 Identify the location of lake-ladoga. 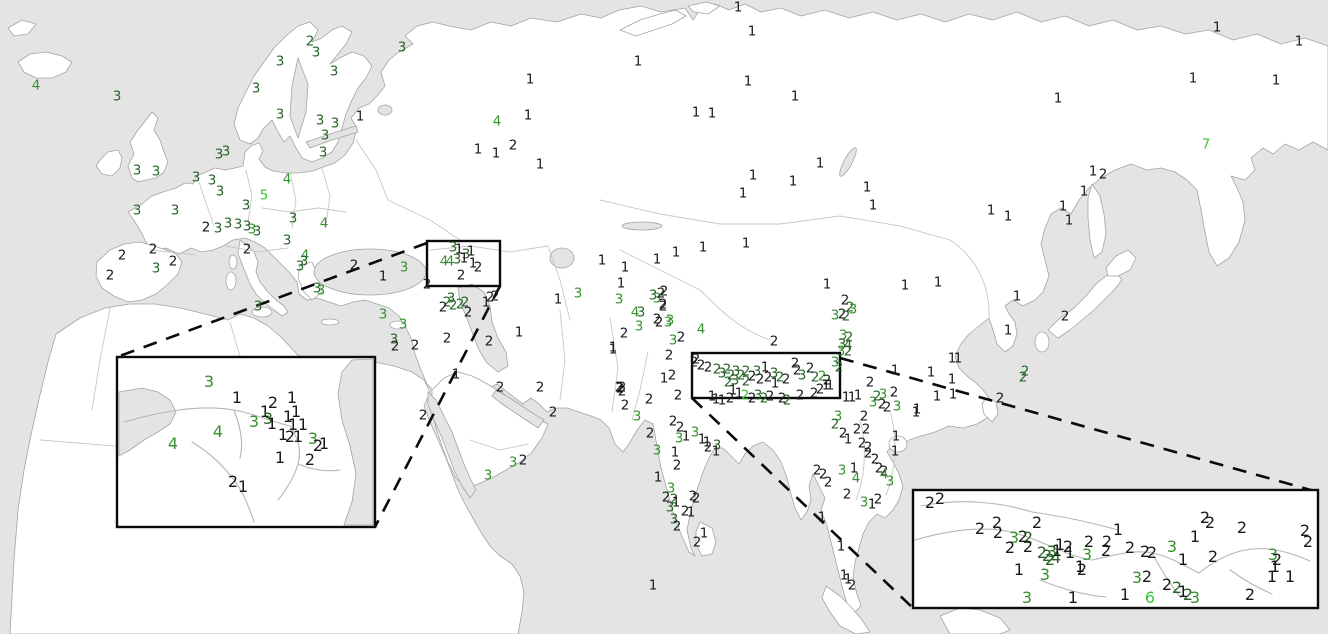
(385, 110).